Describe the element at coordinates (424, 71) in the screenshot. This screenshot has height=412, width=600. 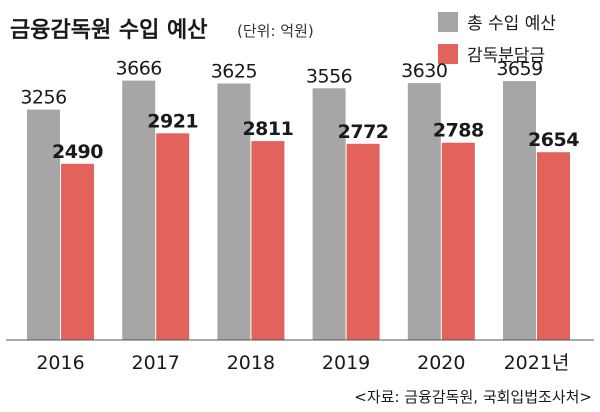
I see `value-label-total-4: 3630` at that location.